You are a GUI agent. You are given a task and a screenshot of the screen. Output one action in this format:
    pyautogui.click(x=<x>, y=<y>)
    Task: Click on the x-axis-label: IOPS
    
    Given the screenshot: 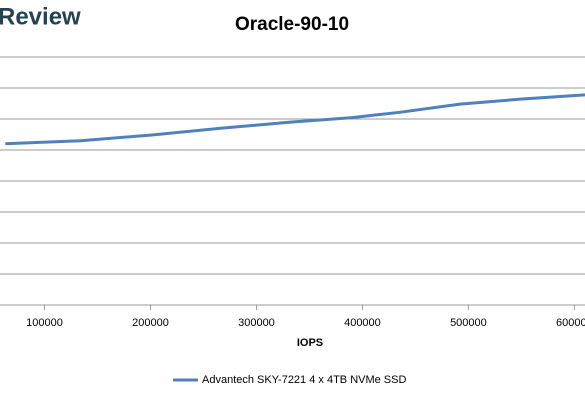 What is the action you would take?
    pyautogui.click(x=310, y=343)
    